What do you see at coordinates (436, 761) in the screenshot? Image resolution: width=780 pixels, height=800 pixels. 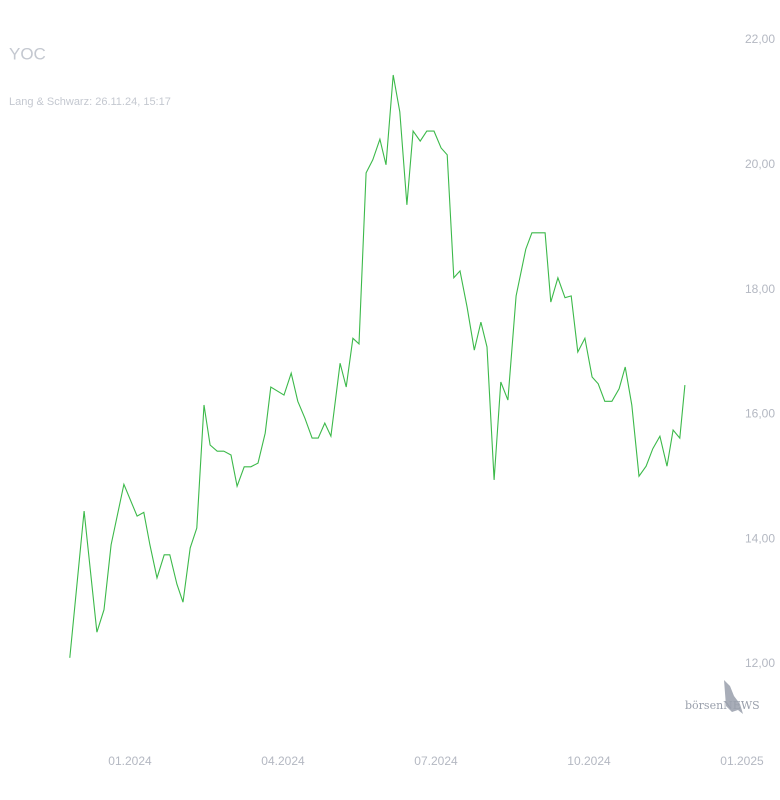 I see `x-tick-label: 07.2024` at bounding box center [436, 761].